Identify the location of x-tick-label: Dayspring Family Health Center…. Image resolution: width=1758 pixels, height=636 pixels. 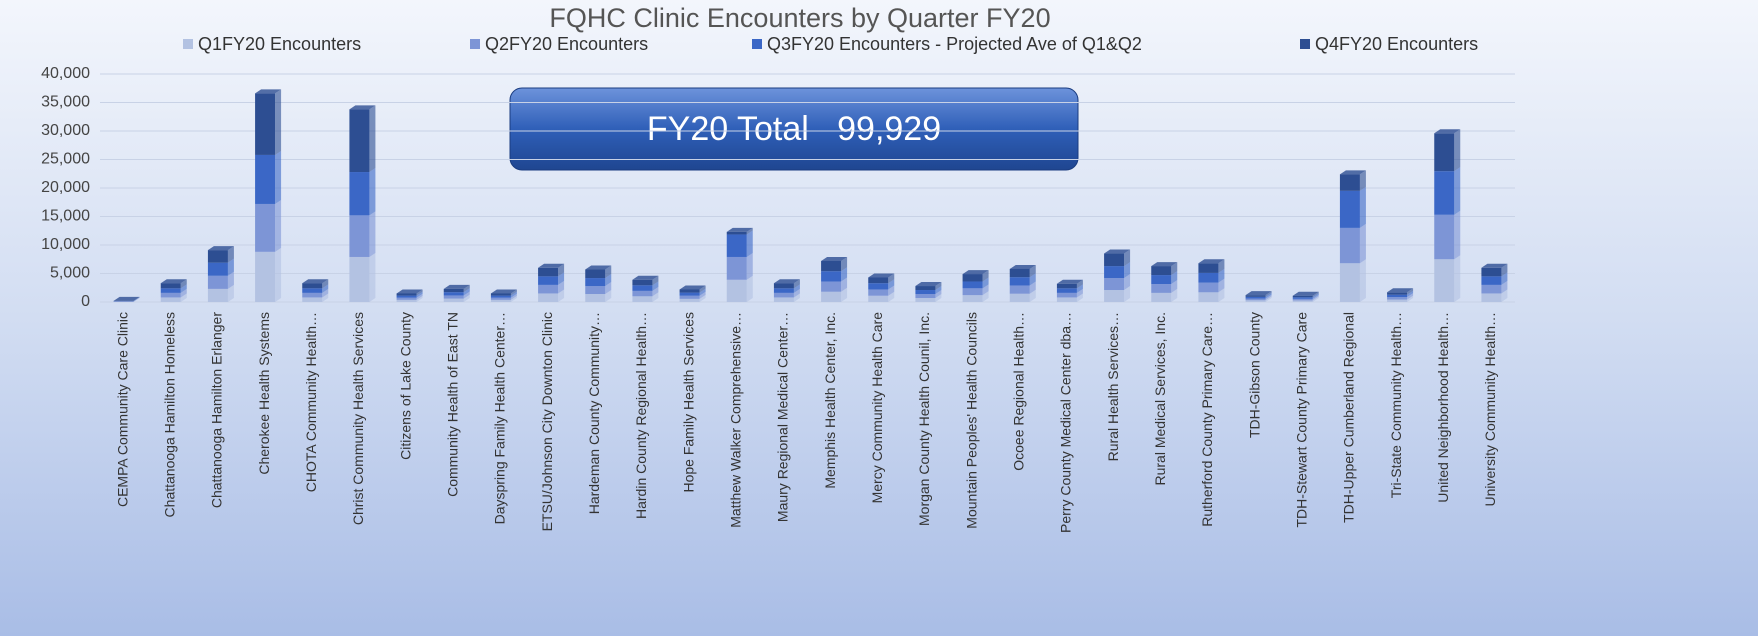
(500, 418).